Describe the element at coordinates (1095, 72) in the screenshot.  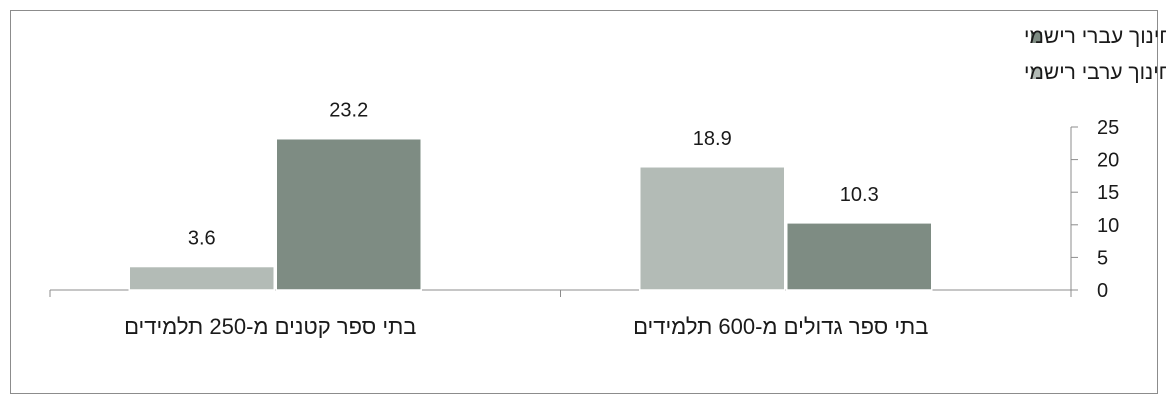
I see `legend-entry: חינוך ערבי רישמי` at that location.